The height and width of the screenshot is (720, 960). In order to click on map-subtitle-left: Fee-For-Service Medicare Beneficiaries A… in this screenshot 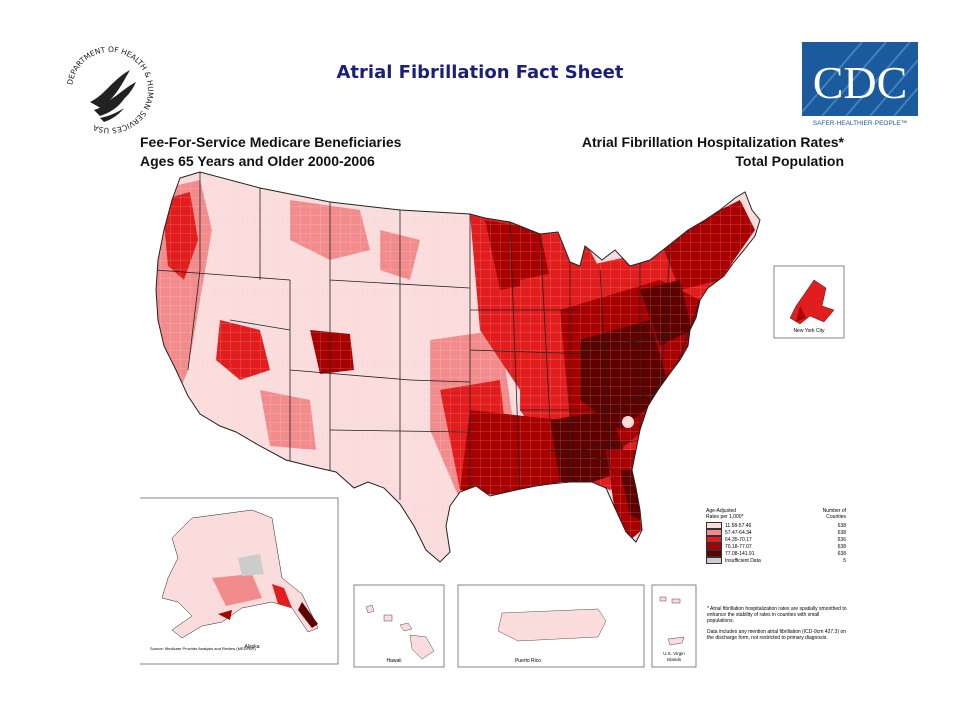, I will do `click(270, 152)`.